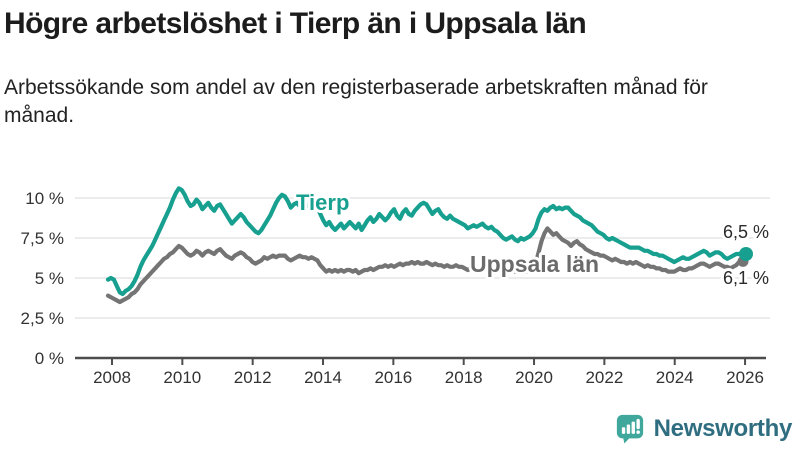 The image size is (800, 450). What do you see at coordinates (182, 377) in the screenshot?
I see `x-axis-label: 2010` at bounding box center [182, 377].